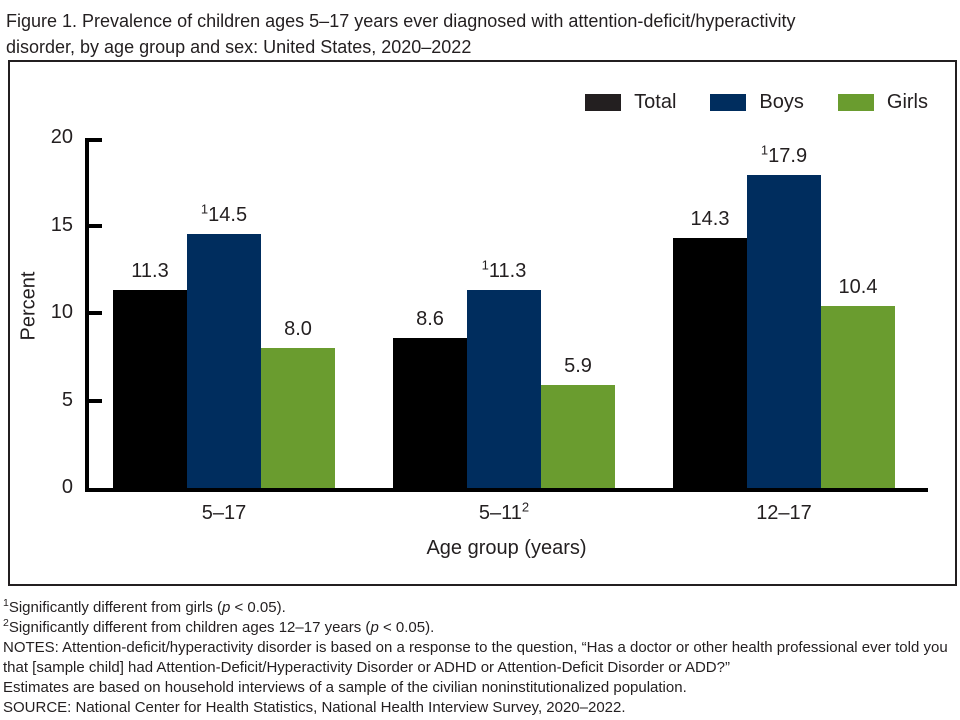 The image size is (960, 720). What do you see at coordinates (430, 318) in the screenshot?
I see `bar-value-label: 8.6` at bounding box center [430, 318].